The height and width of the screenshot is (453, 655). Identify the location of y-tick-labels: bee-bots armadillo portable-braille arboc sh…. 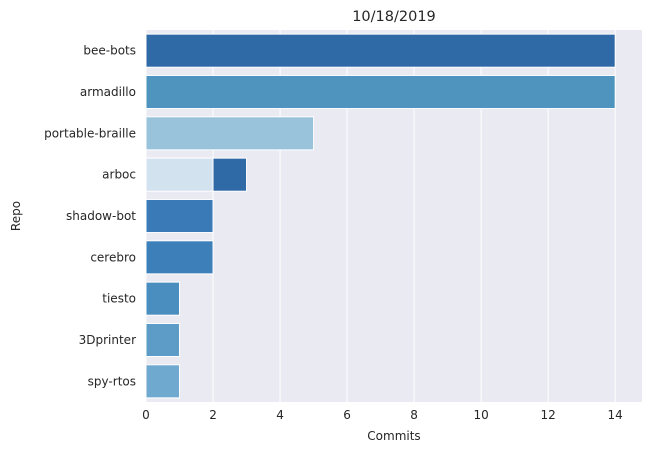
(90, 216).